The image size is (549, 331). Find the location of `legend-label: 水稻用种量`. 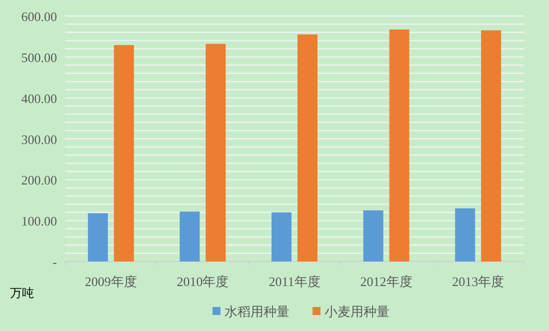

legend-label: 水稻用种量 is located at coordinates (257, 312).